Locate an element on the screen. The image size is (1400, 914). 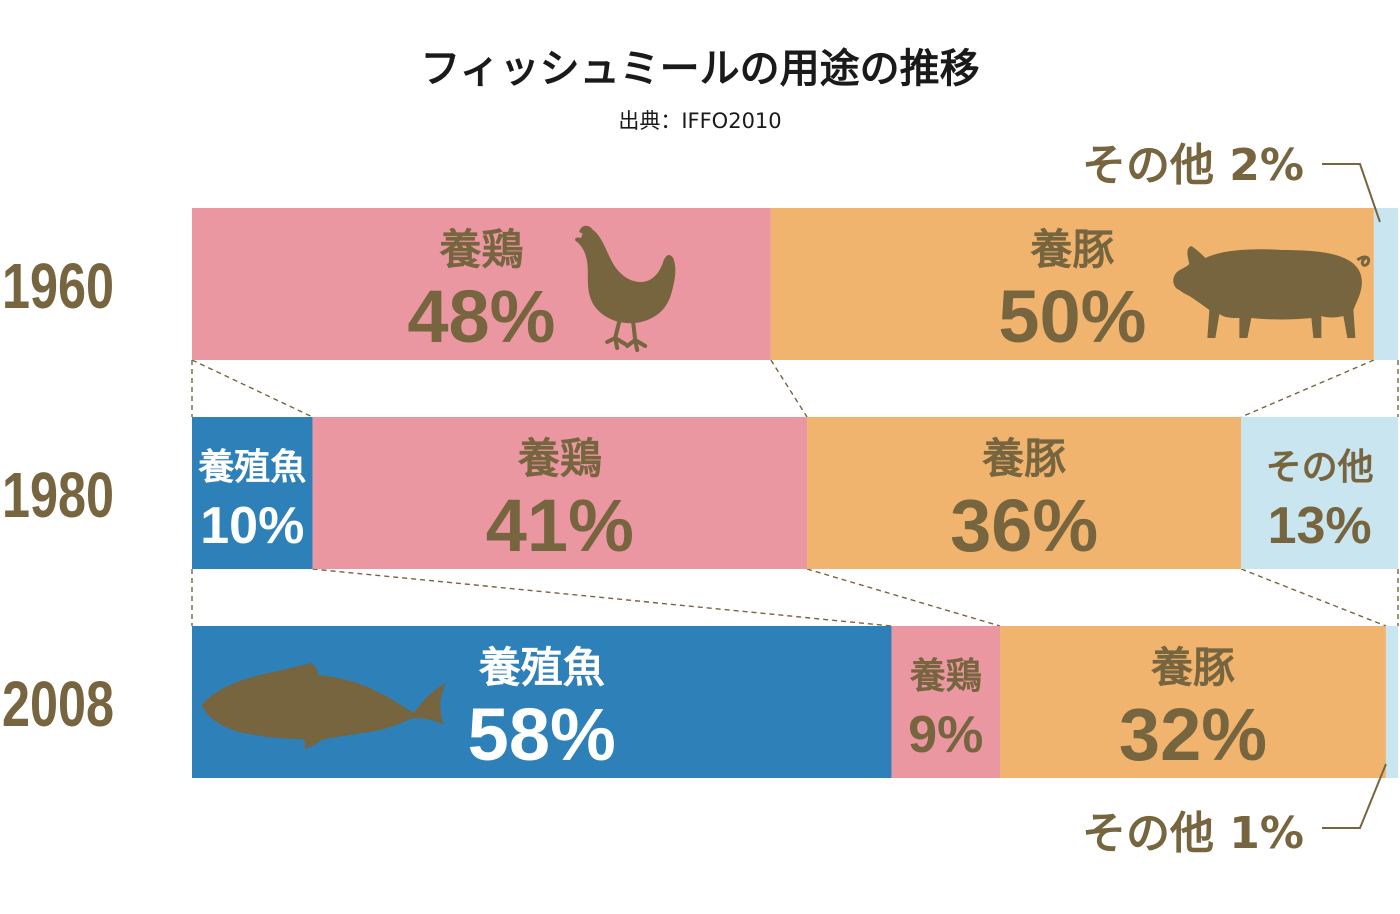
chart-title: フィッシュミールの用途の推移 is located at coordinates (699, 69).